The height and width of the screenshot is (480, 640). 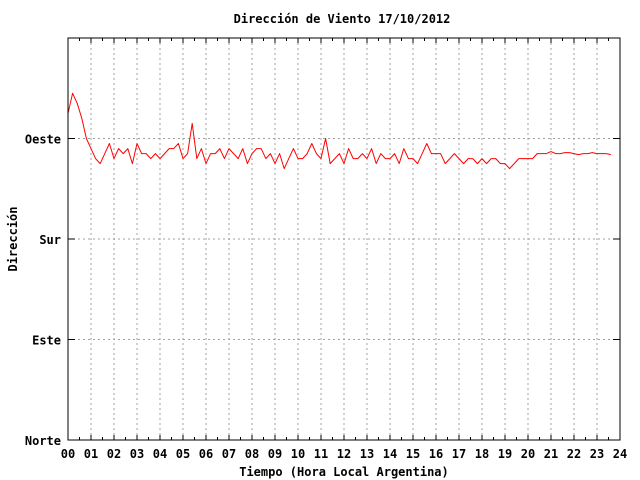 What do you see at coordinates (137, 454) in the screenshot?
I see `x-tick-label: 03` at bounding box center [137, 454].